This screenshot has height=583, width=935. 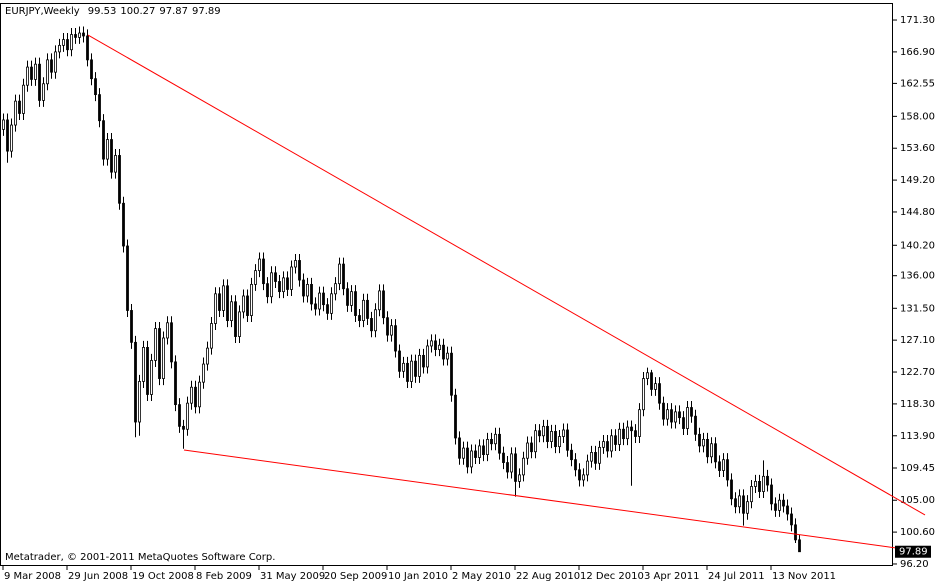 I want to click on y-tick-label: 140.20, so click(x=917, y=245).